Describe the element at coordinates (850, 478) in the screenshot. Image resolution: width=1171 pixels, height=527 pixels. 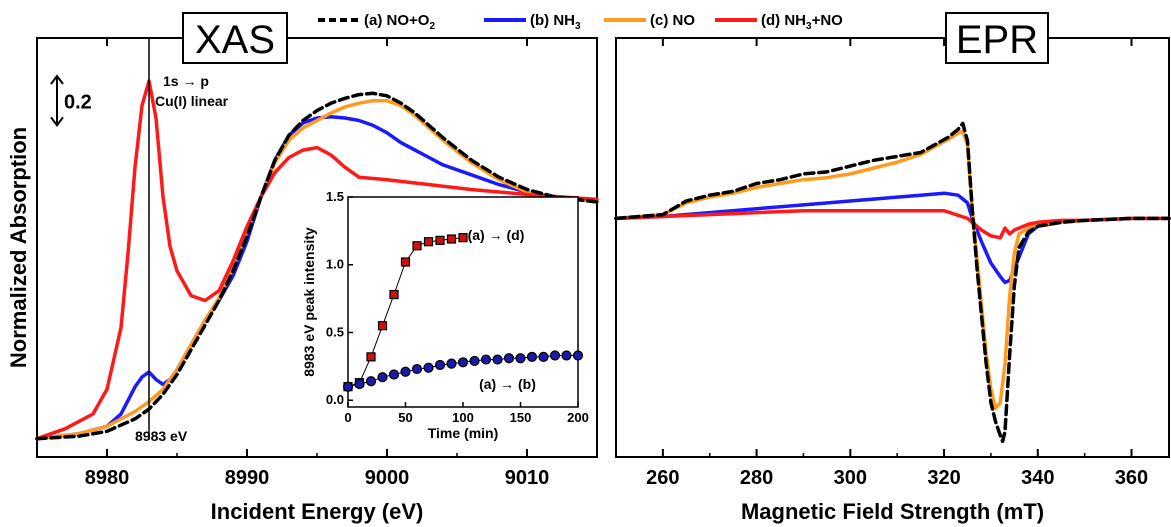
I see `x-tick-label-1-2: 300` at that location.